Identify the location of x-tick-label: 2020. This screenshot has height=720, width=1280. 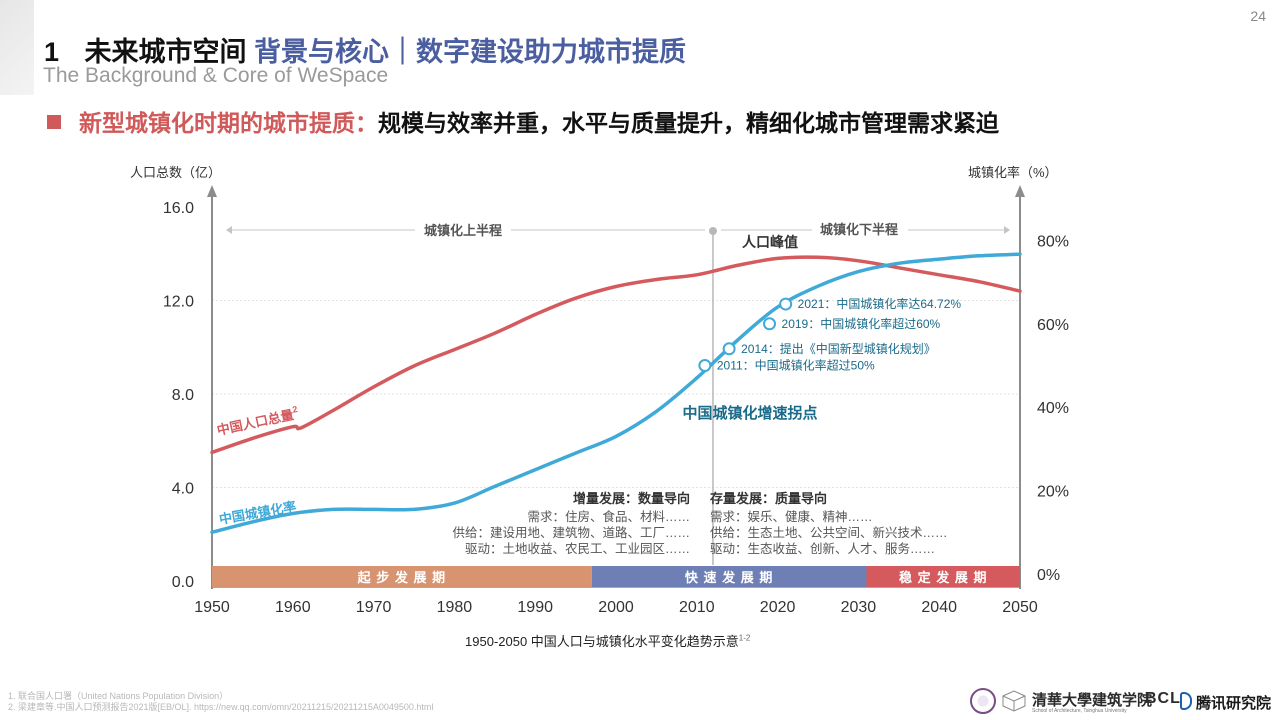
(778, 607).